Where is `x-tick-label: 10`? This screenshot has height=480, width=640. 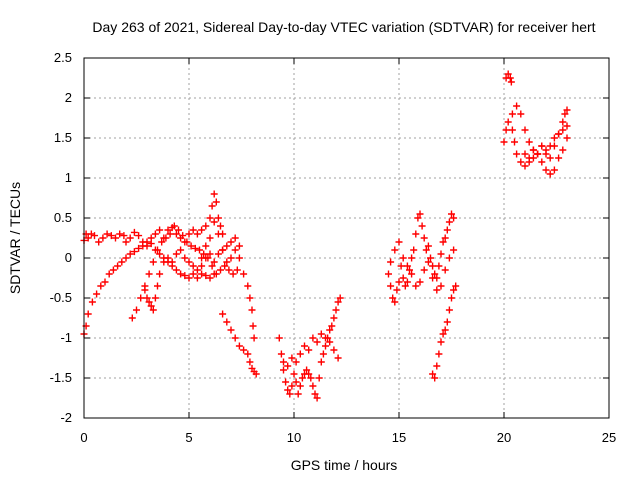
x-tick-label: 10 is located at coordinates (294, 437).